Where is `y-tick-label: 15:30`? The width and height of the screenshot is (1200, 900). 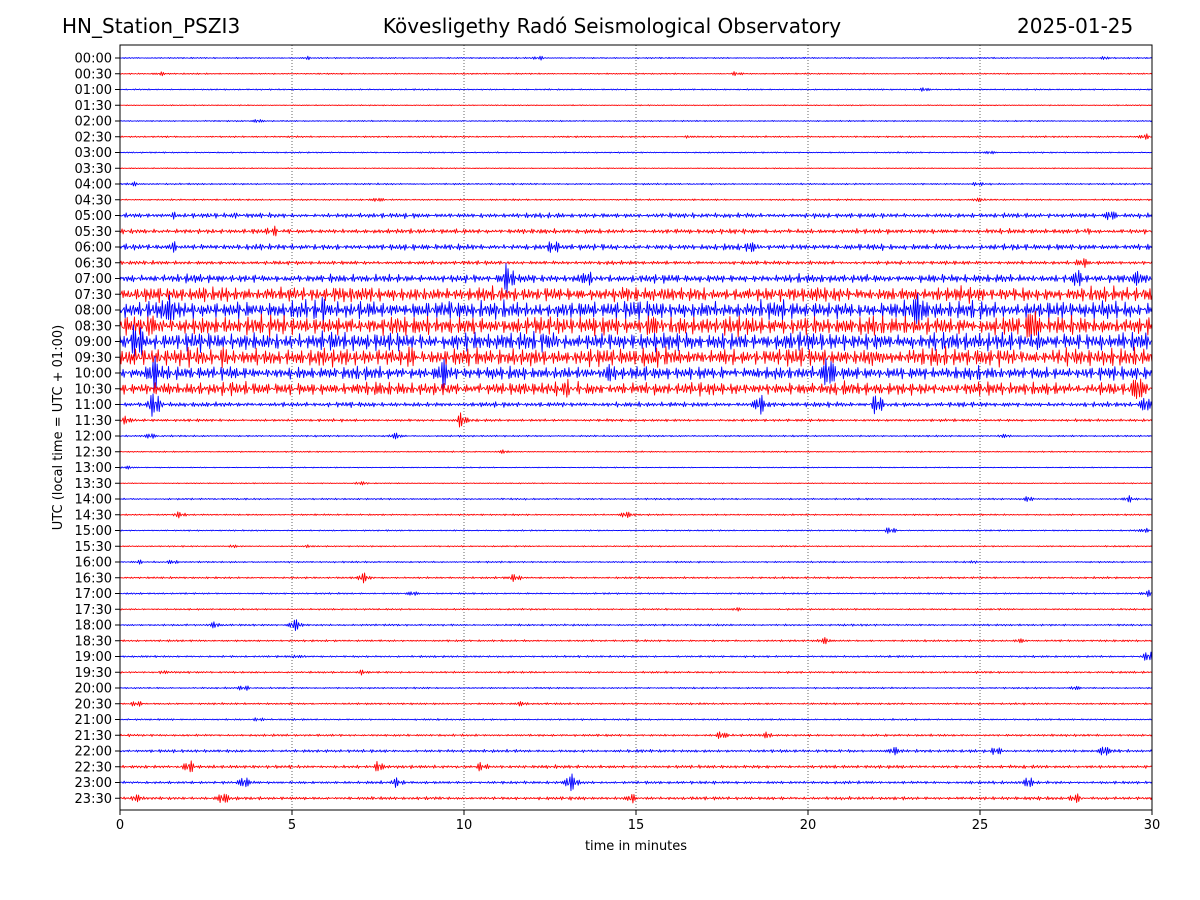 y-tick-label: 15:30 is located at coordinates (93, 547).